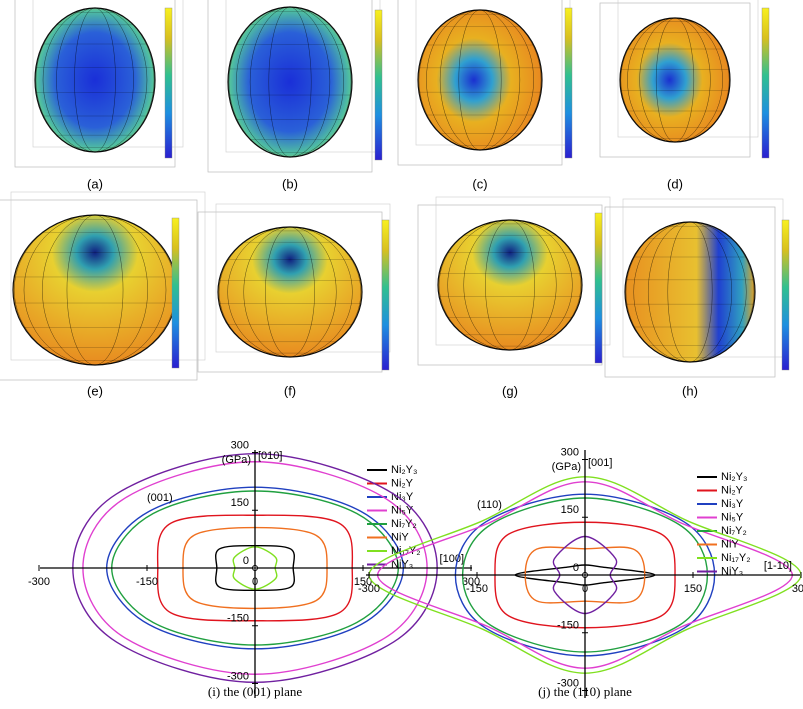  What do you see at coordinates (489, 505) in the screenshot?
I see `plane-label: (110)` at bounding box center [489, 505].